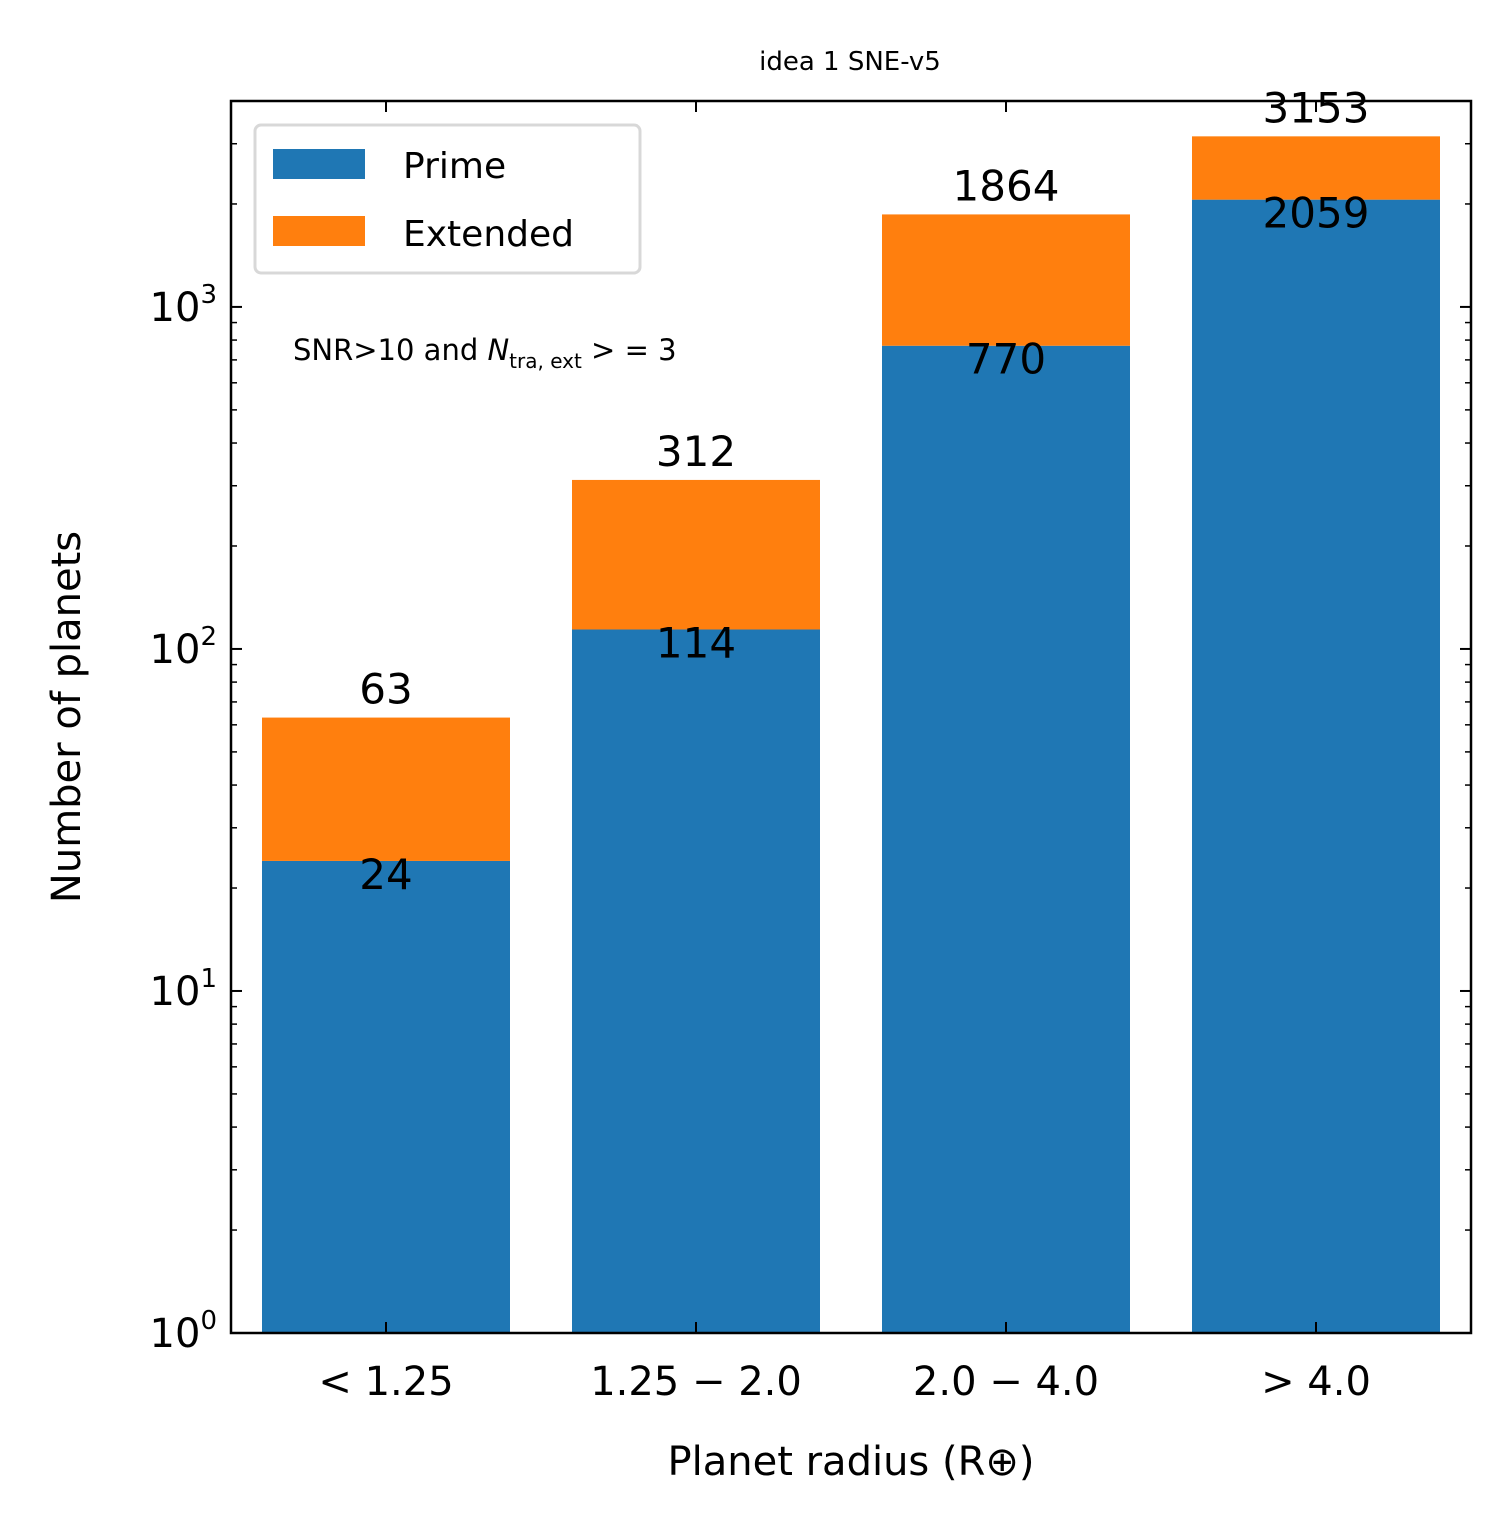 The image size is (1511, 1526). What do you see at coordinates (1006, 359) in the screenshot?
I see `prime-label-2: 770` at bounding box center [1006, 359].